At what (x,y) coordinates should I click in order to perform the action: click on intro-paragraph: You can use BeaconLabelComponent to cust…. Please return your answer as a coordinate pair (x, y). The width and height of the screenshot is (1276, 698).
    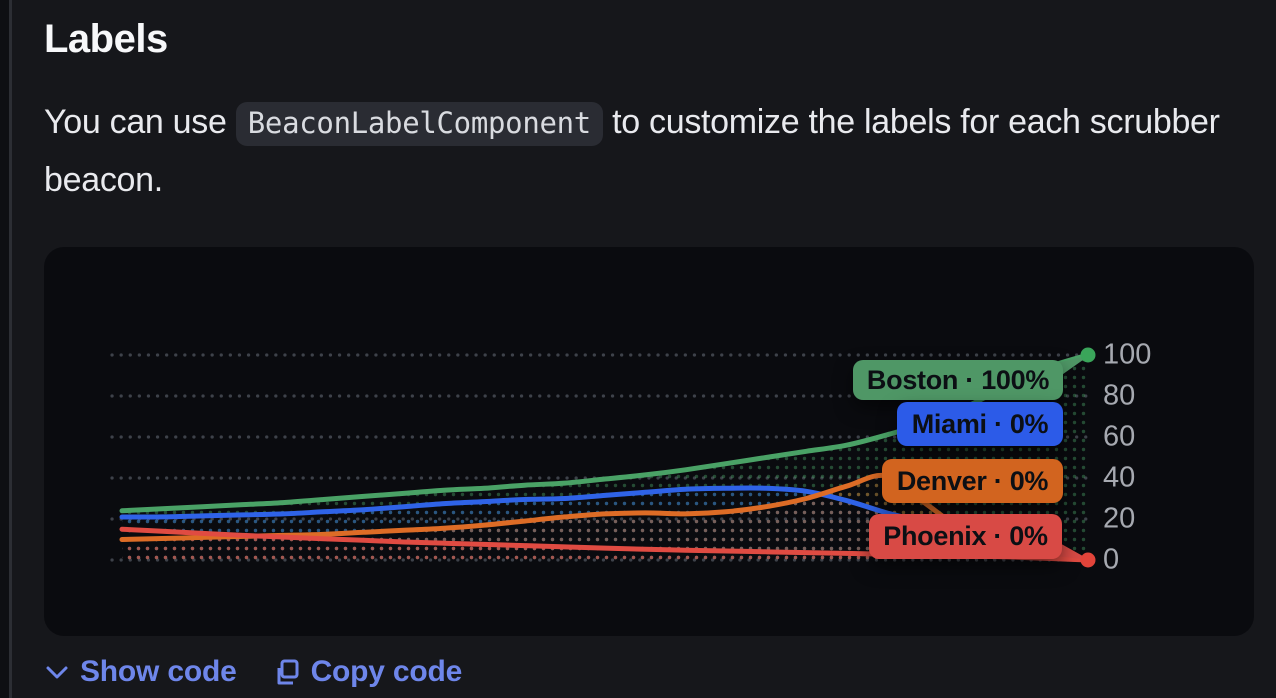
    Looking at the image, I should click on (644, 151).